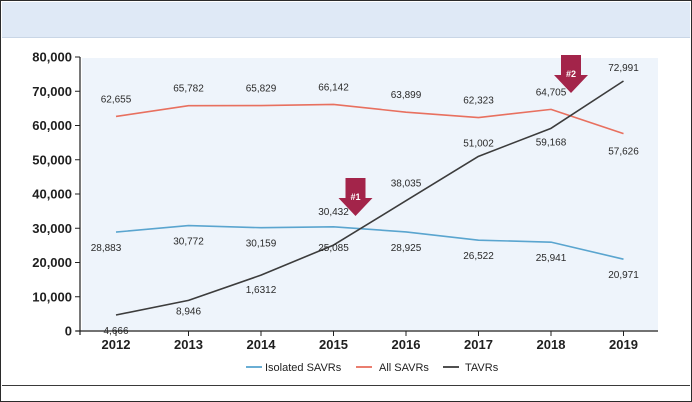  Describe the element at coordinates (406, 344) in the screenshot. I see `x-tick-label: 2016` at that location.